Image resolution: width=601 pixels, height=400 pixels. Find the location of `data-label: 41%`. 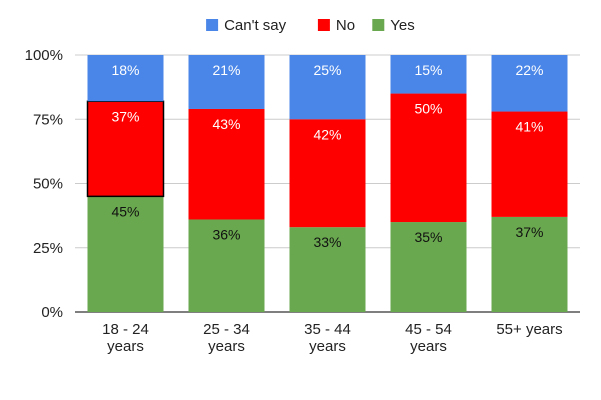

data-label: 41% is located at coordinates (529, 127).